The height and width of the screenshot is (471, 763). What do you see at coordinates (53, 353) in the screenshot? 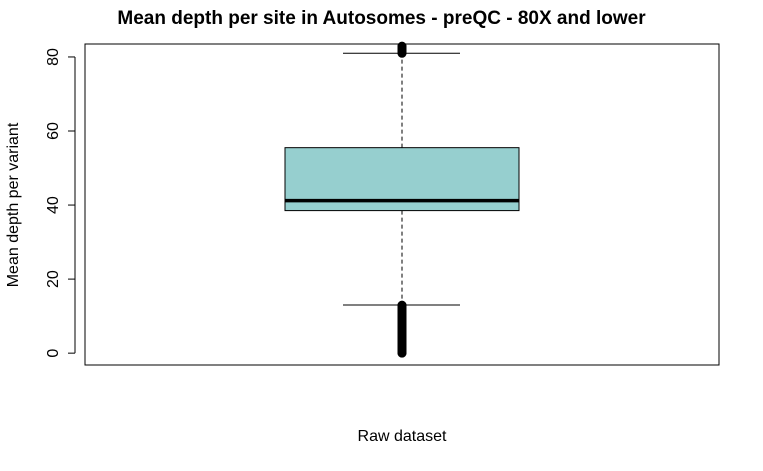
I see `y-tick-label: 0` at bounding box center [53, 353].